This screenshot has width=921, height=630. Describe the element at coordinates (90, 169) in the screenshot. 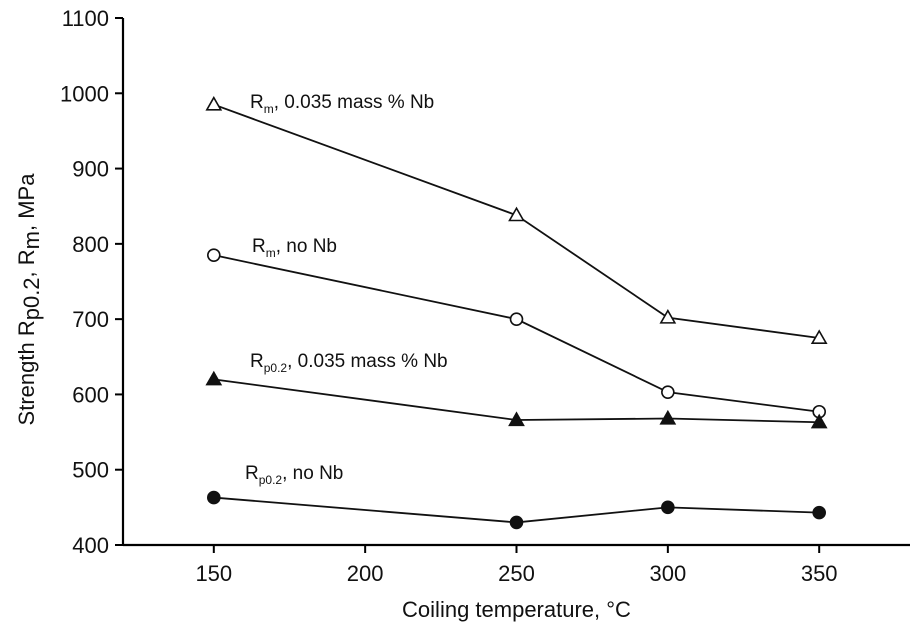

I see `y-tick-label: 900` at that location.